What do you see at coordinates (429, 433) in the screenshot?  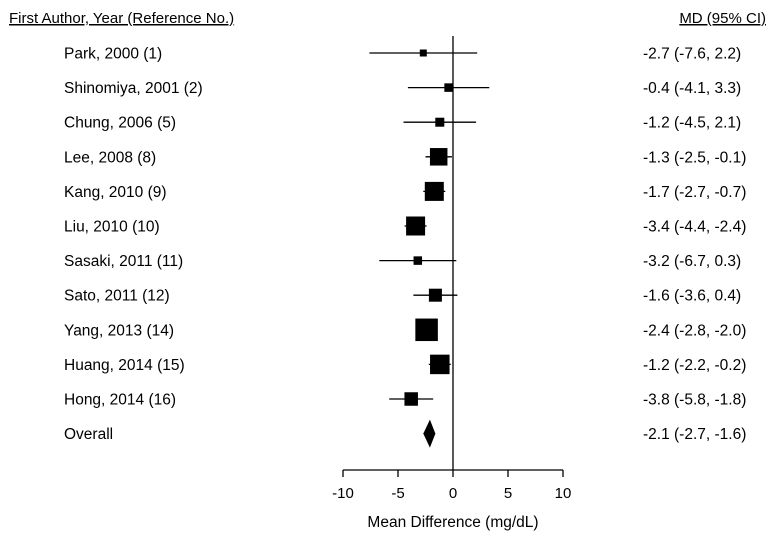 I see `overall-diamond` at bounding box center [429, 433].